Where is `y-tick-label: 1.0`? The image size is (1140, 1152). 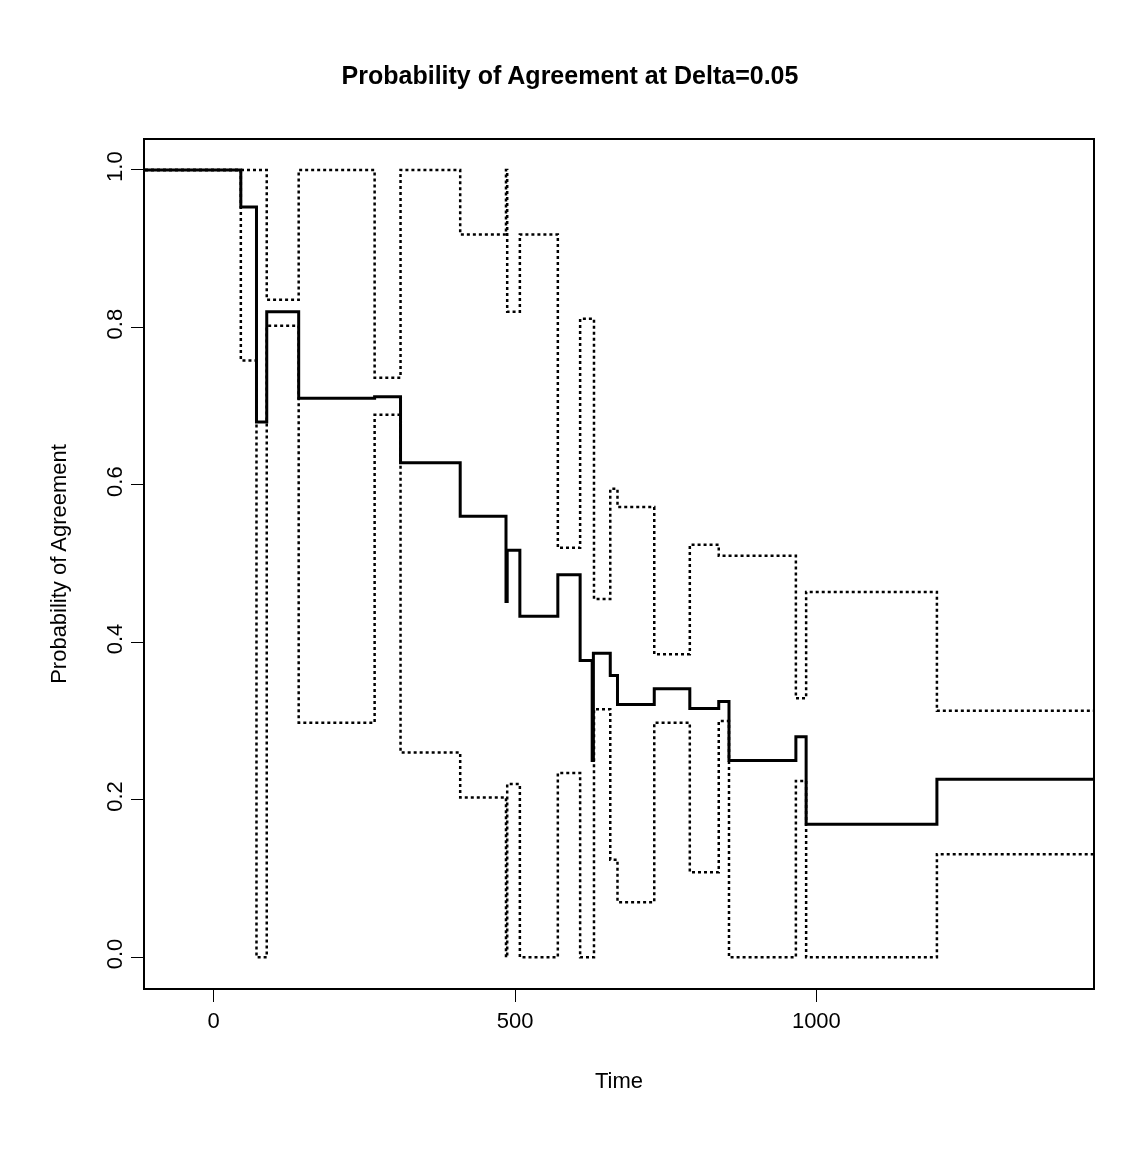 y-tick-label: 1.0 is located at coordinates (115, 166).